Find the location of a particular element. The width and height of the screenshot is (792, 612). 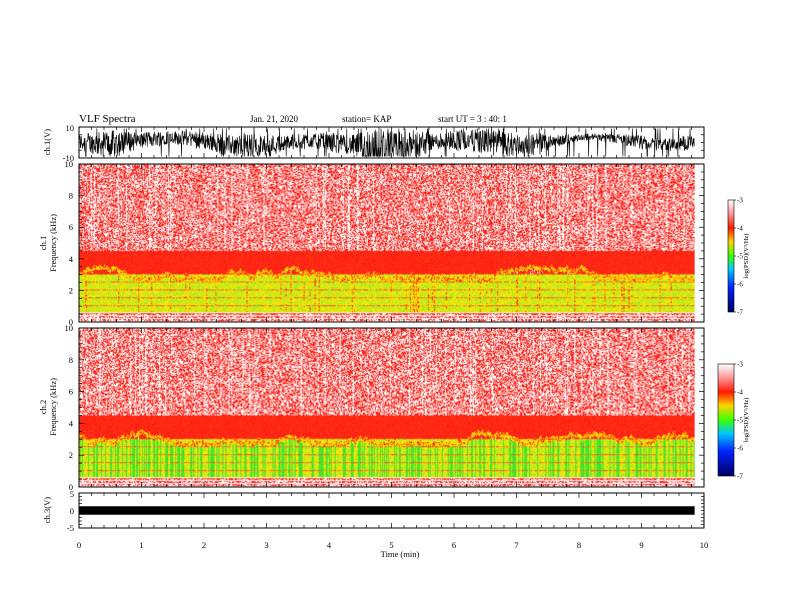

ch3-ytick-0: 0 is located at coordinates (72, 511).